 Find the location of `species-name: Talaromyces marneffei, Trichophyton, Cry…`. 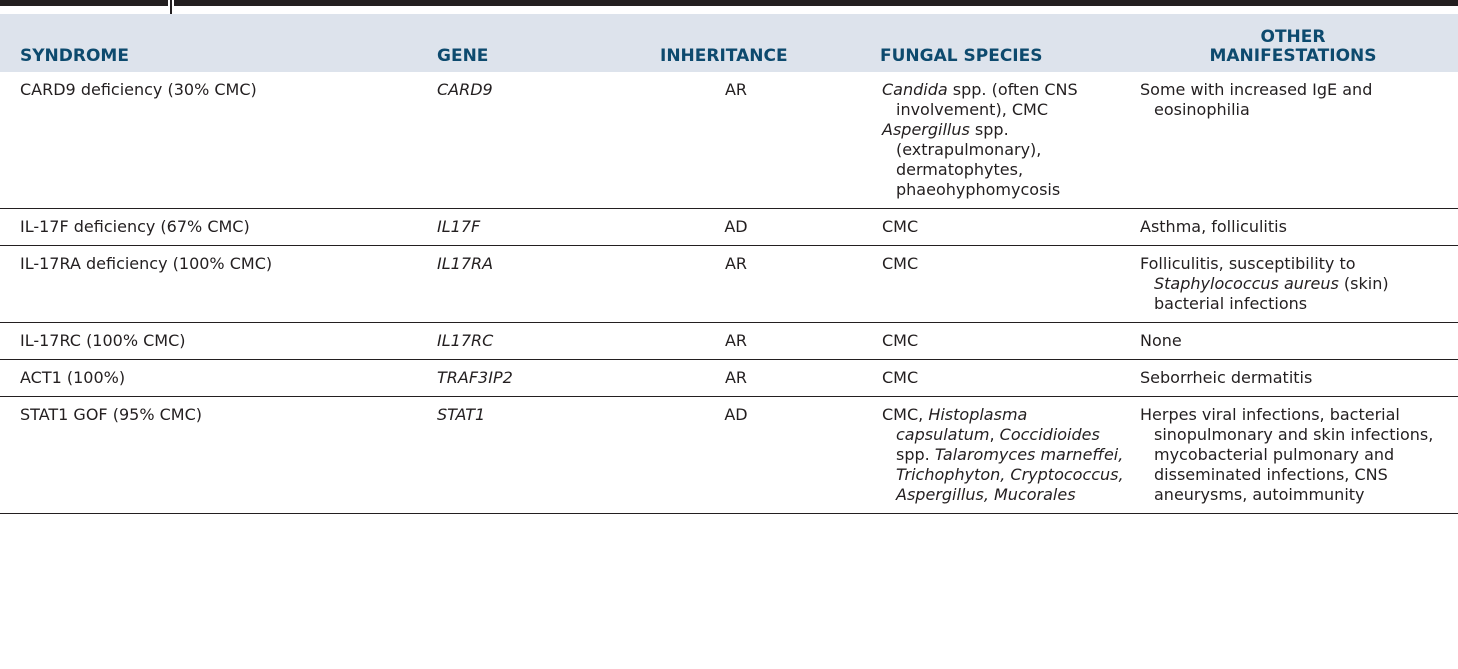

species-name: Talaromyces marneffei, Trichophyton, Cry… is located at coordinates (1010, 474).